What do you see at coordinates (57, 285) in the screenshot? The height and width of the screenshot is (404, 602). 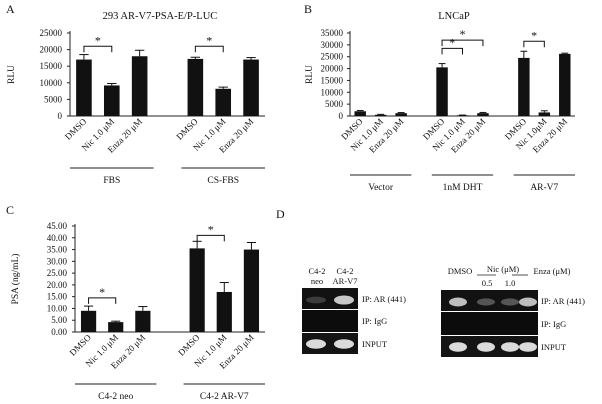 I see `y-tick-label-c: 20.00` at bounding box center [57, 285].